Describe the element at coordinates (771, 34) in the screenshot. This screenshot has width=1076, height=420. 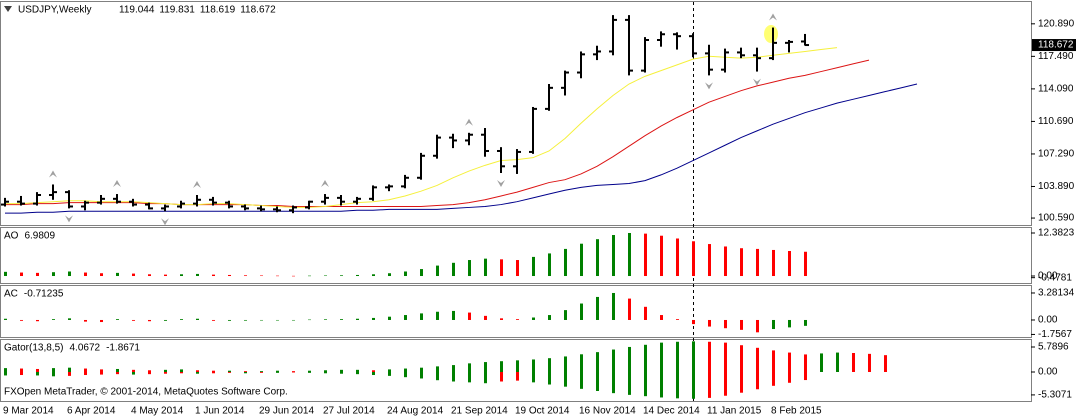
I see `highlight` at that location.